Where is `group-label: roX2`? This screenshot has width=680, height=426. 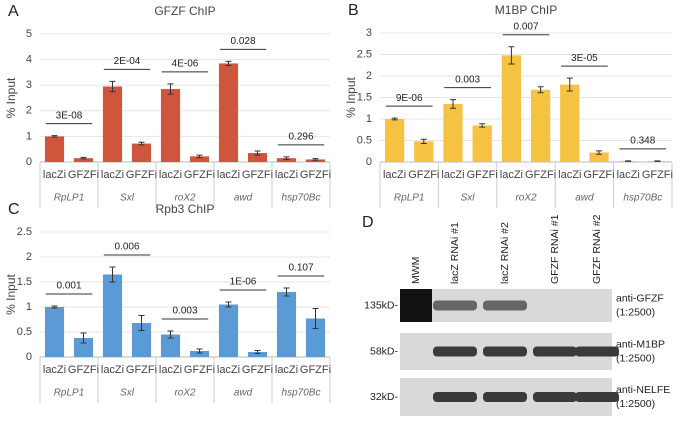 group-label: roX2 is located at coordinates (185, 198).